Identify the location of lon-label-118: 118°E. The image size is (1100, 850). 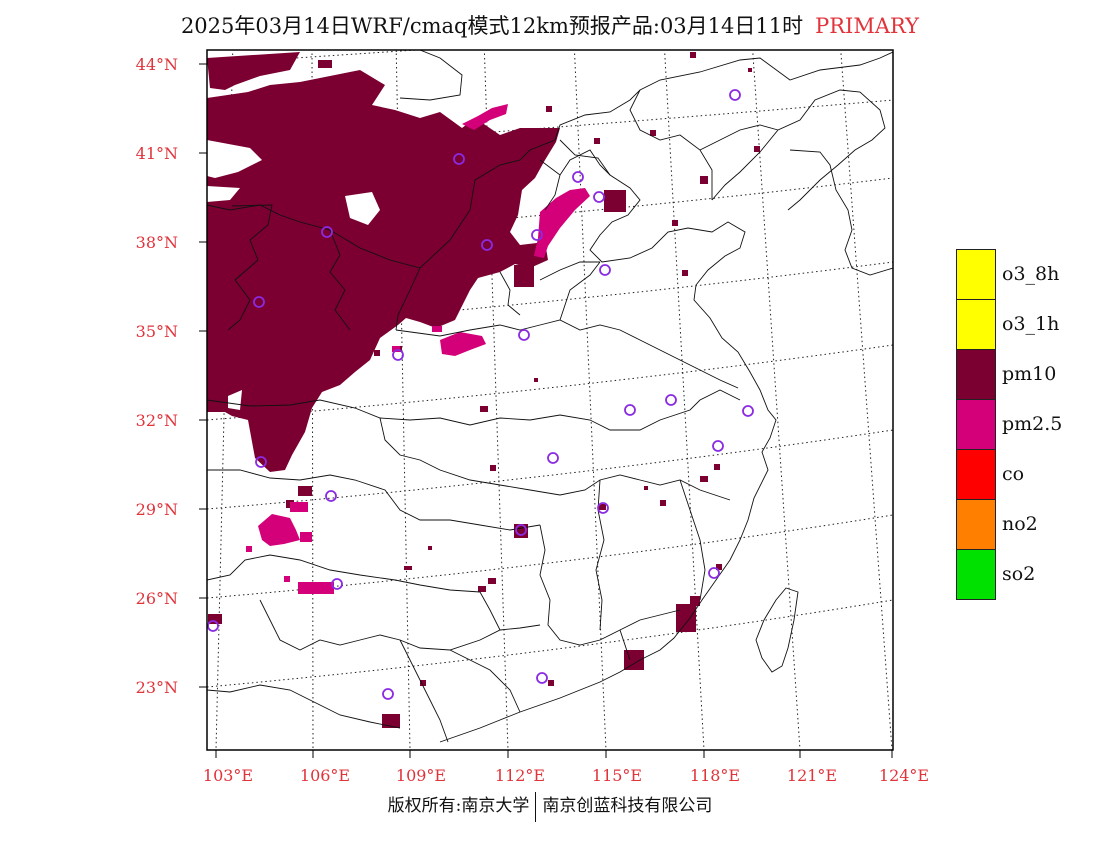
(715, 775).